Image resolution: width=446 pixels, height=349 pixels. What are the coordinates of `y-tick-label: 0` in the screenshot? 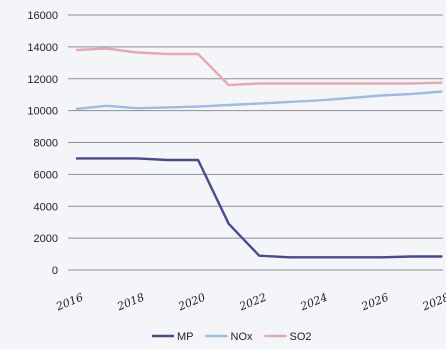 It's located at (55, 271).